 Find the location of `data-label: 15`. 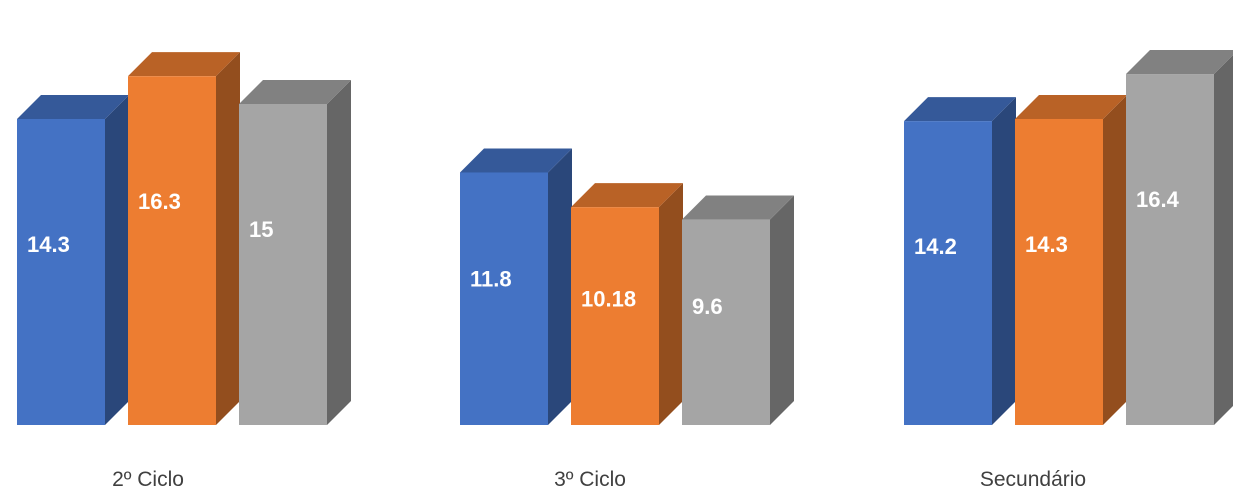

data-label: 15 is located at coordinates (261, 229).